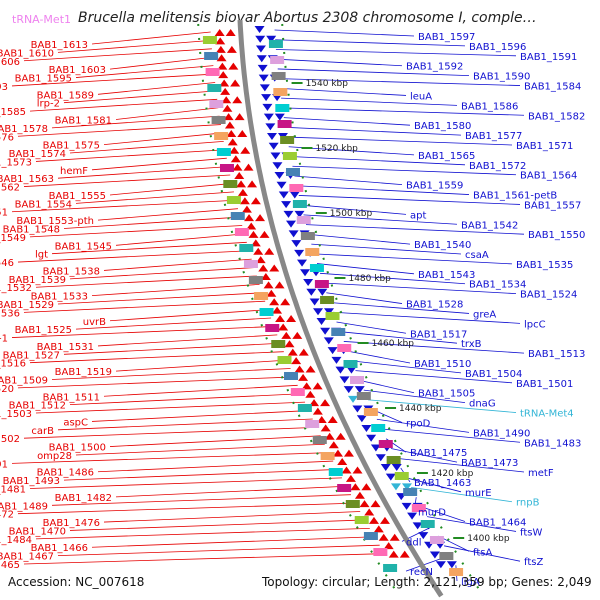 The width and height of the screenshot is (600, 600). I want to click on gene-label-left: BAB1_1539, so click(37, 280).